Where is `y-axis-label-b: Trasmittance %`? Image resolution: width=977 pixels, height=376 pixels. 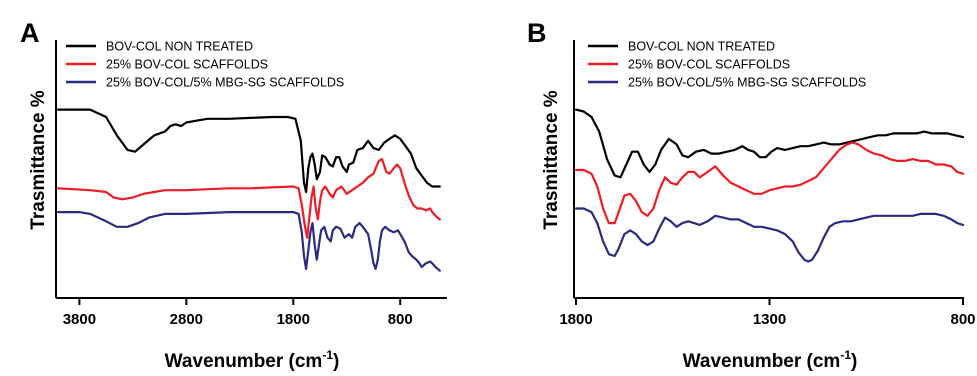 y-axis-label-b: Trasmittance % is located at coordinates (551, 159).